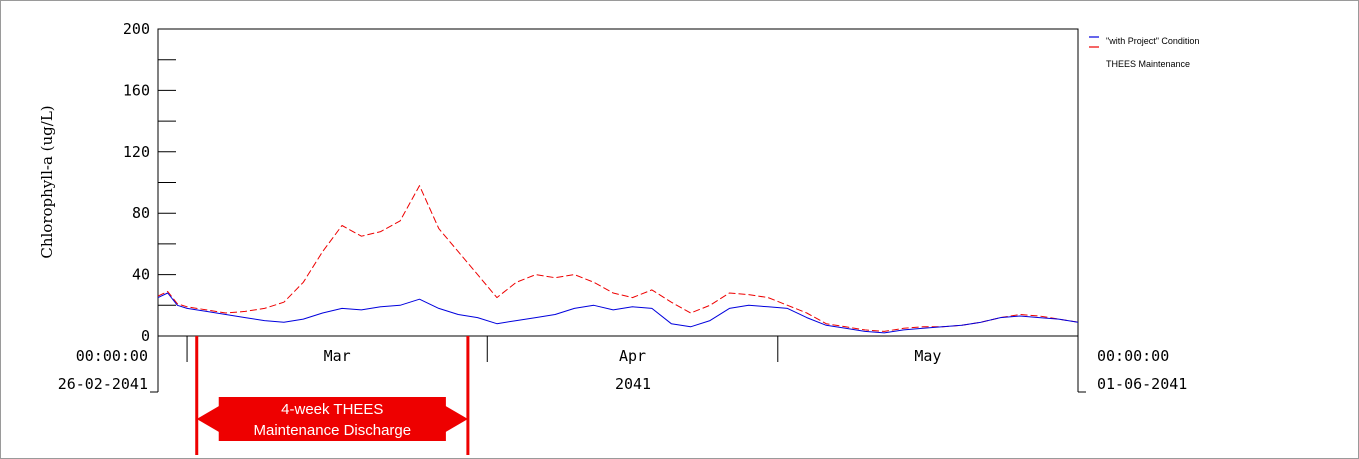 The width and height of the screenshot is (1359, 459). Describe the element at coordinates (1133, 356) in the screenshot. I see `x-end-time-label: 00:00:00` at that location.